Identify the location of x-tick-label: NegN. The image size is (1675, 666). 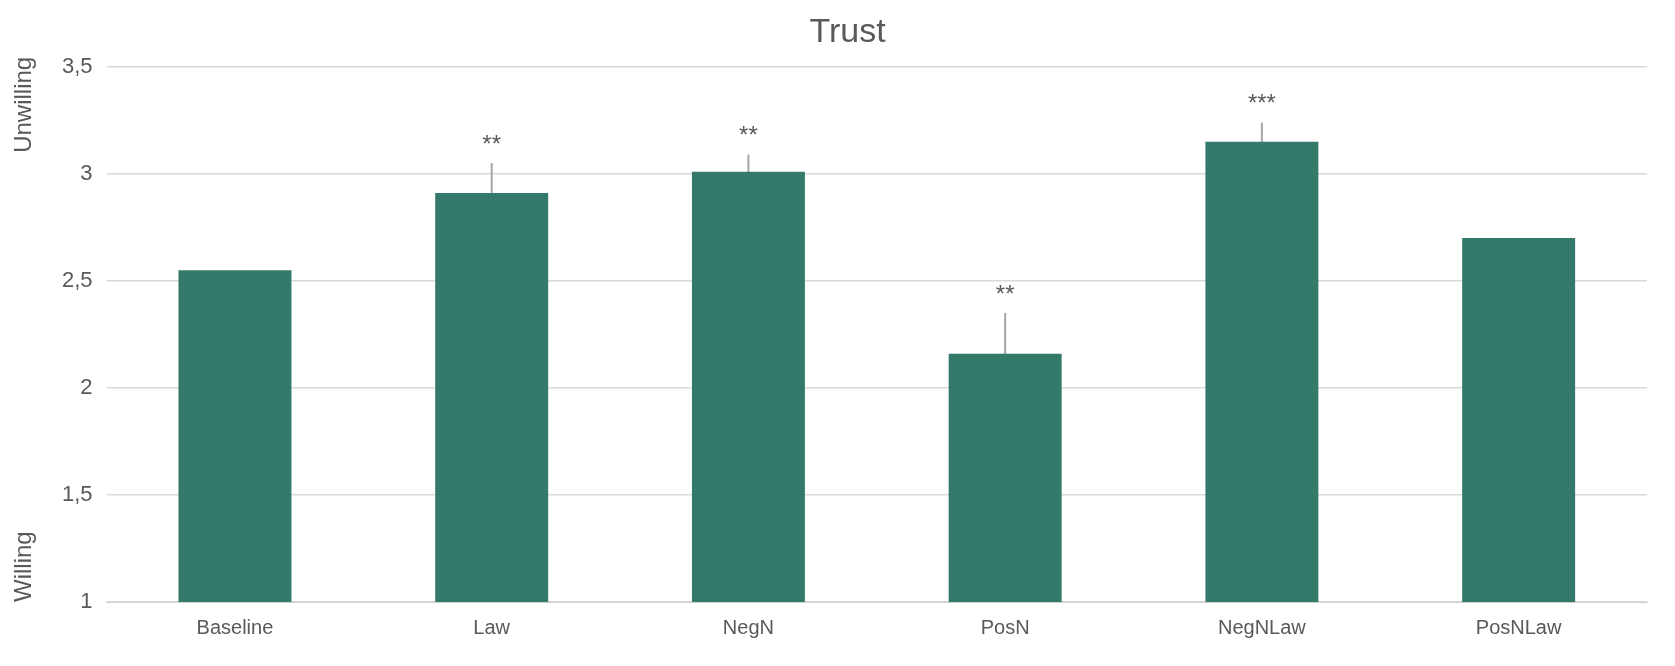
(748, 626).